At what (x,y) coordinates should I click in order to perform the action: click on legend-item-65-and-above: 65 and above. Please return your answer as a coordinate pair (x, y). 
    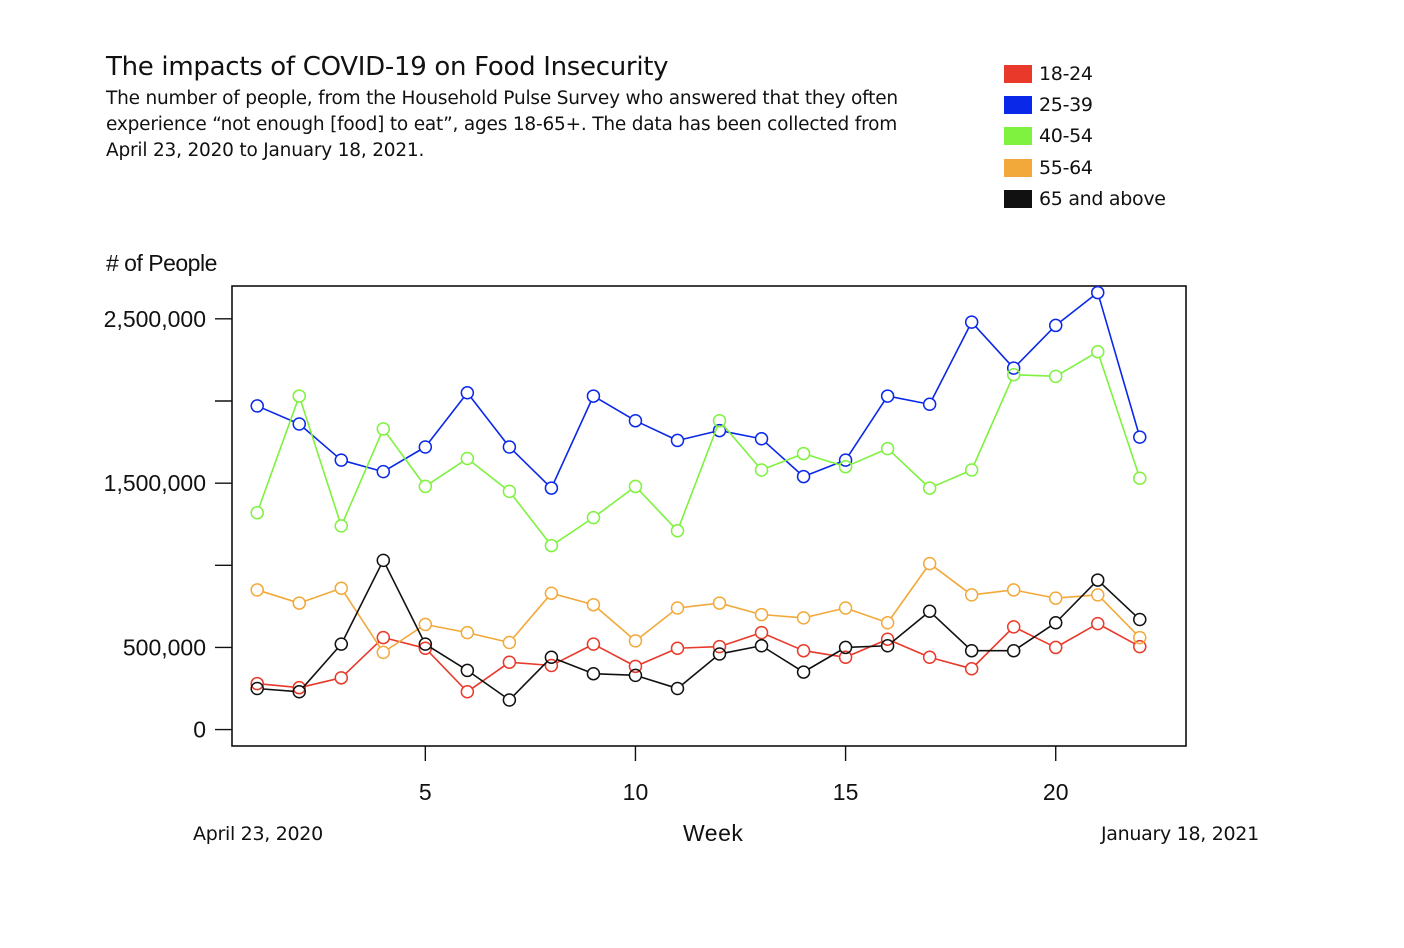
    Looking at the image, I should click on (1085, 198).